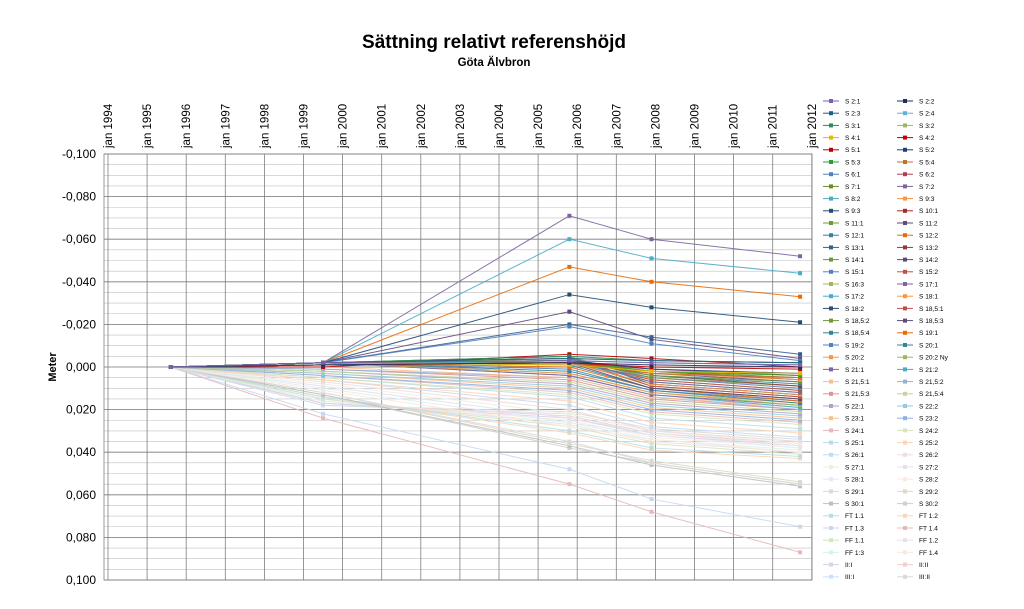 The height and width of the screenshot is (609, 1024). What do you see at coordinates (461, 126) in the screenshot?
I see `x-tick-label: jan 2003` at bounding box center [461, 126].